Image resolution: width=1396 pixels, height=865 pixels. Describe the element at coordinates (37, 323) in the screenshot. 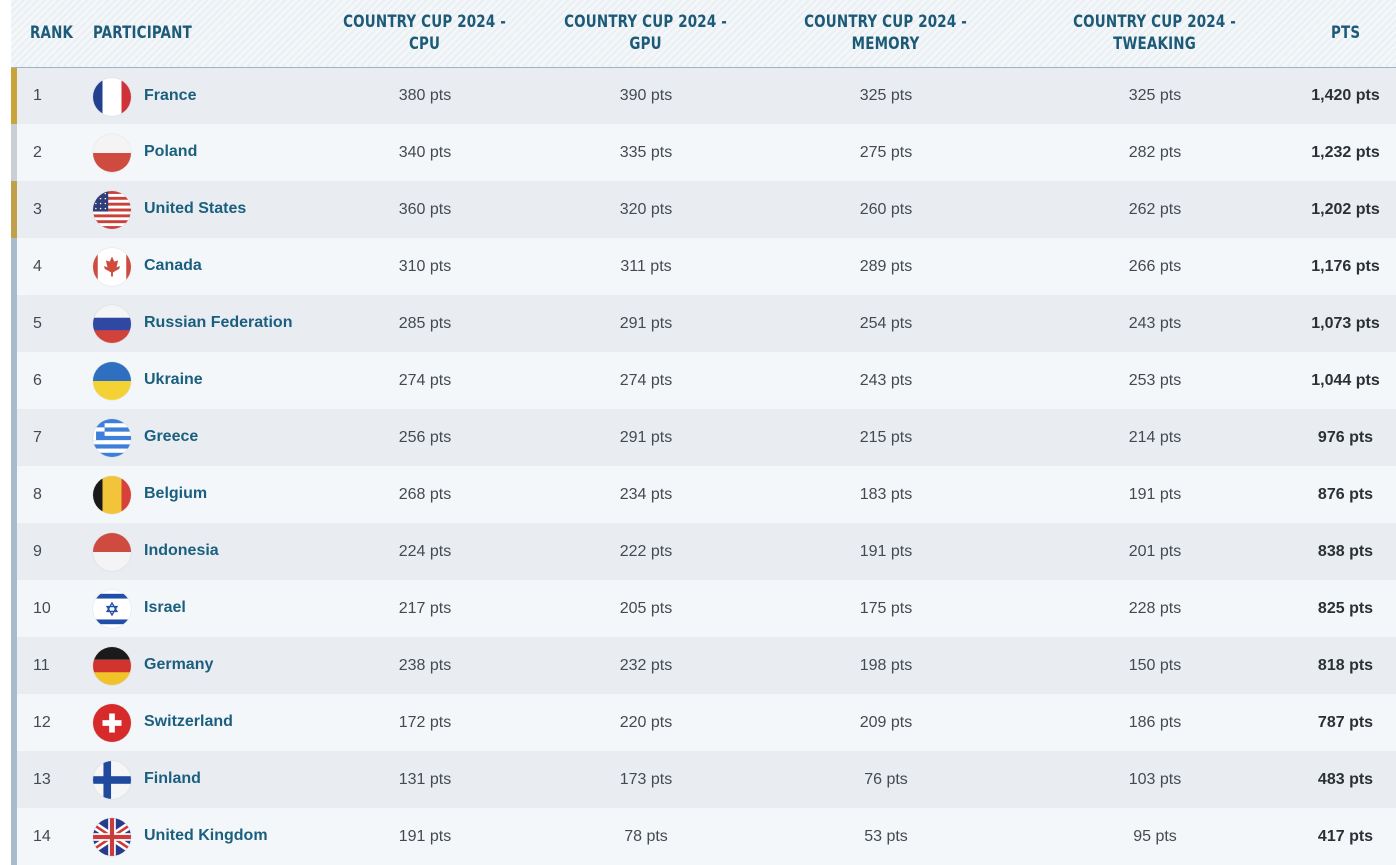

I see `rank-value: 5` at that location.